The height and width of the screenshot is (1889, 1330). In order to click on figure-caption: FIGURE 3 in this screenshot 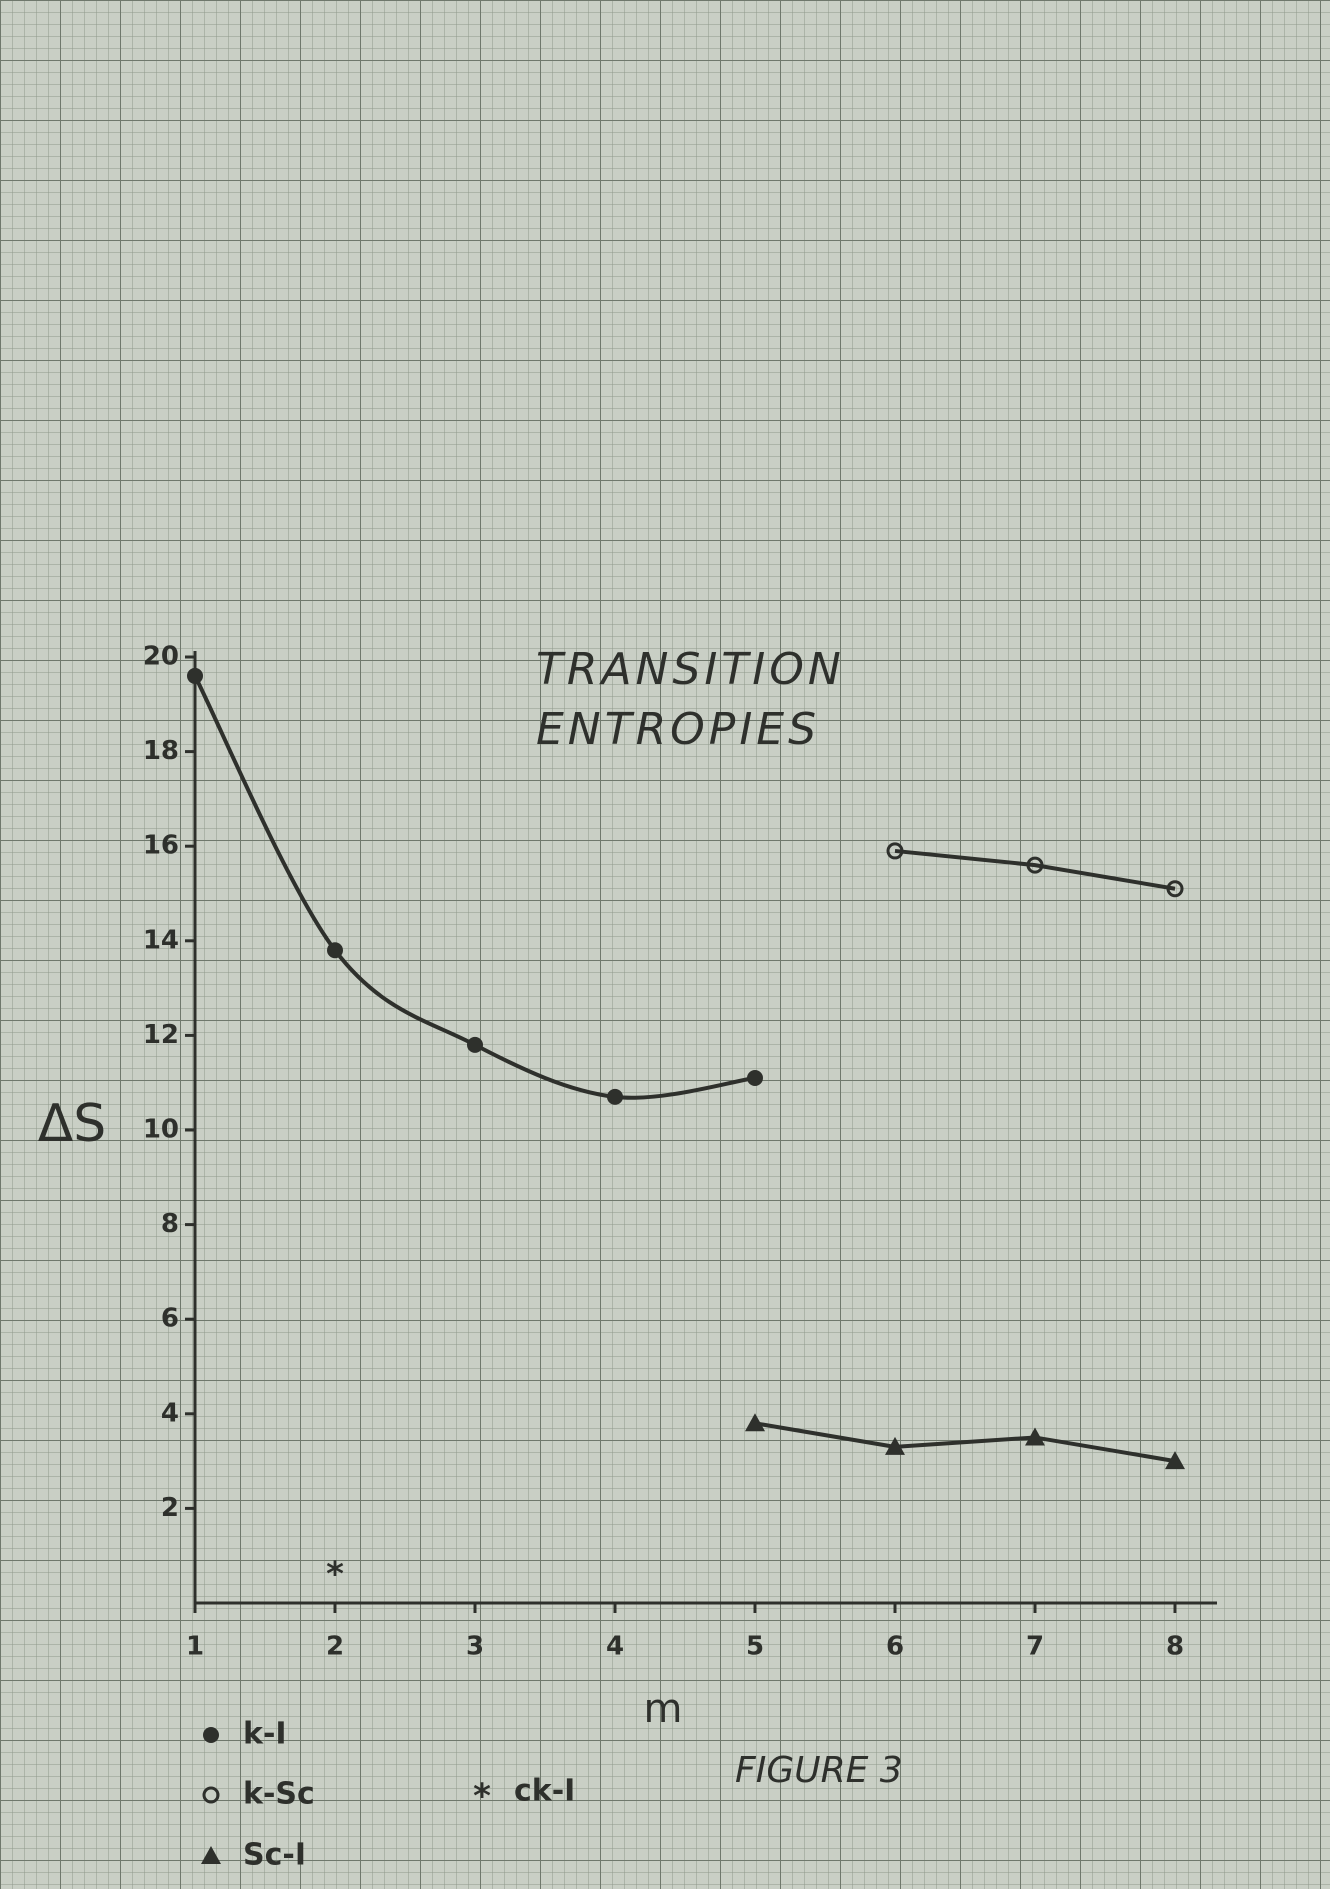, I will do `click(819, 1770)`.